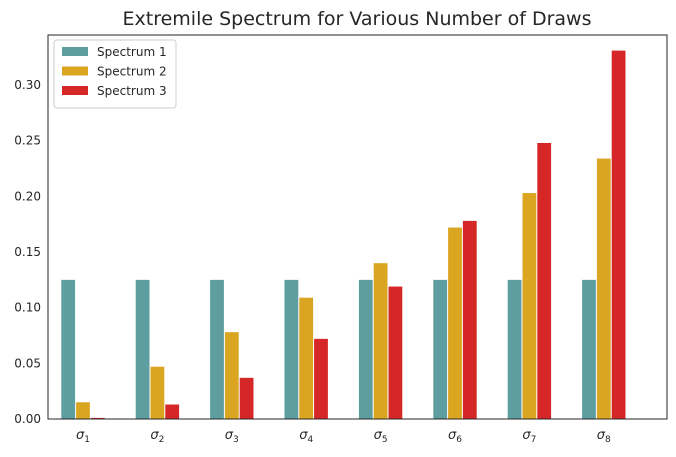  I want to click on bar-s3-c5, so click(395, 352).